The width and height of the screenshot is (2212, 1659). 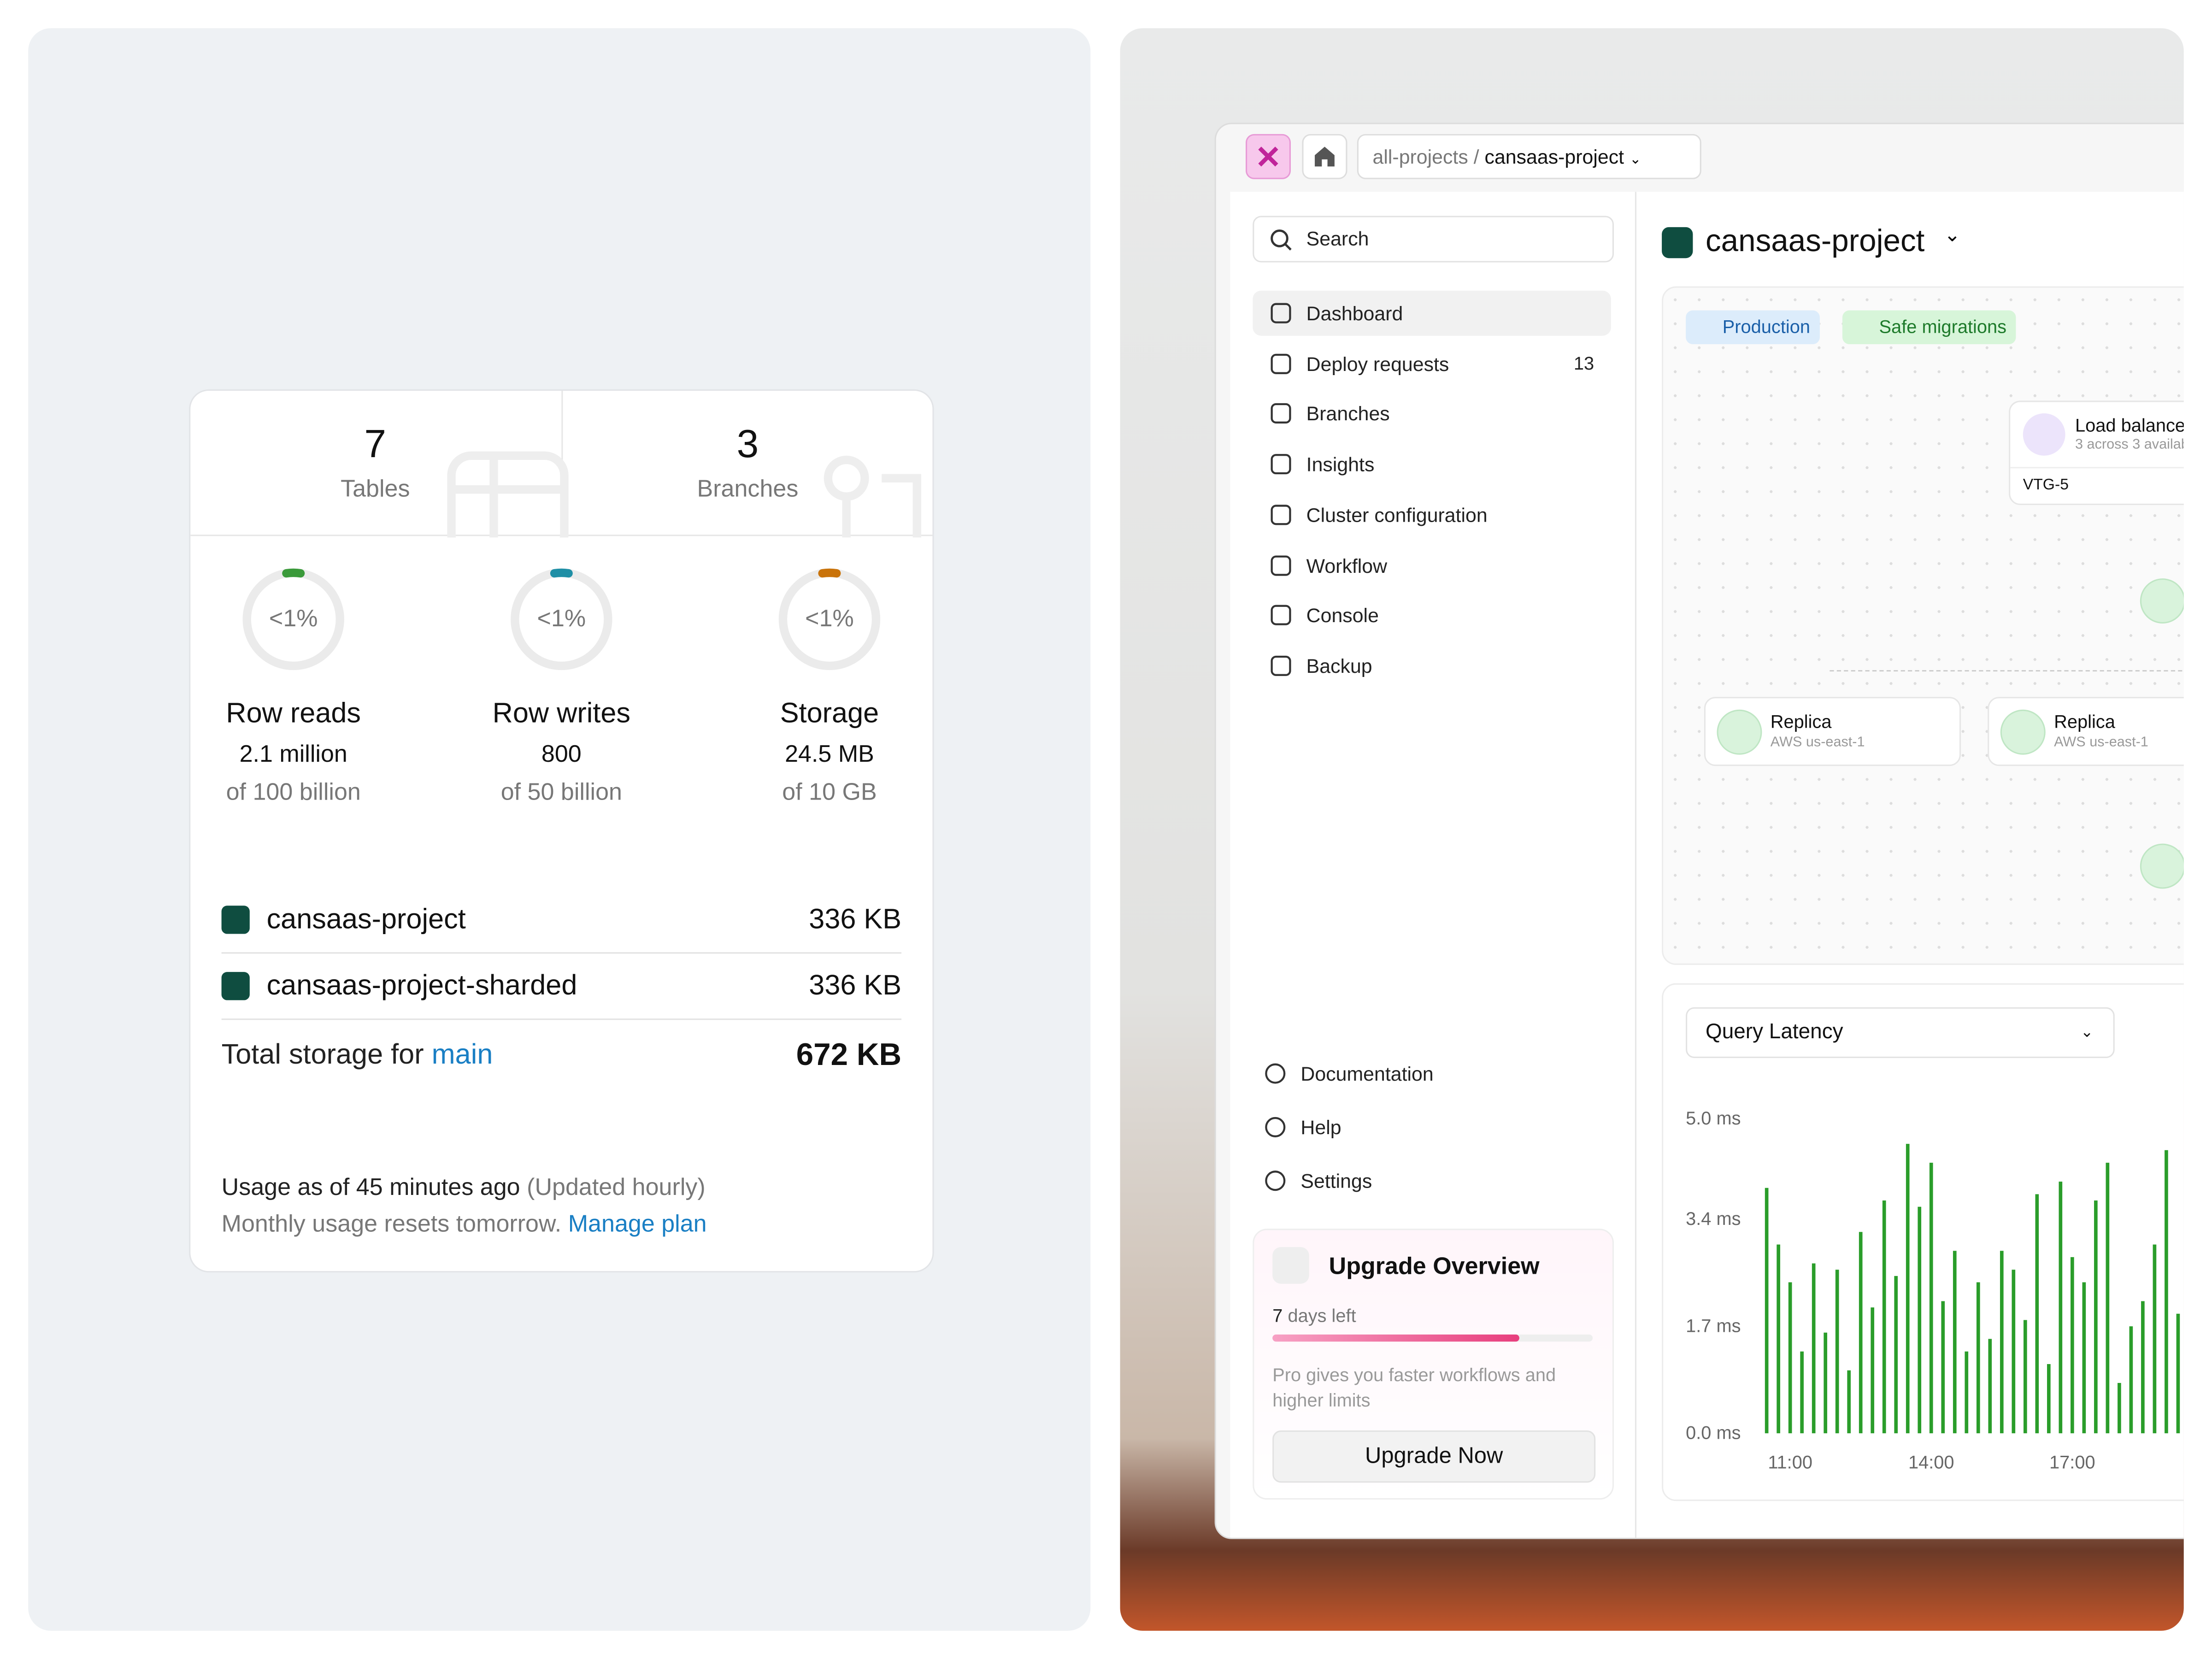 I want to click on db-icon, so click(x=235, y=986).